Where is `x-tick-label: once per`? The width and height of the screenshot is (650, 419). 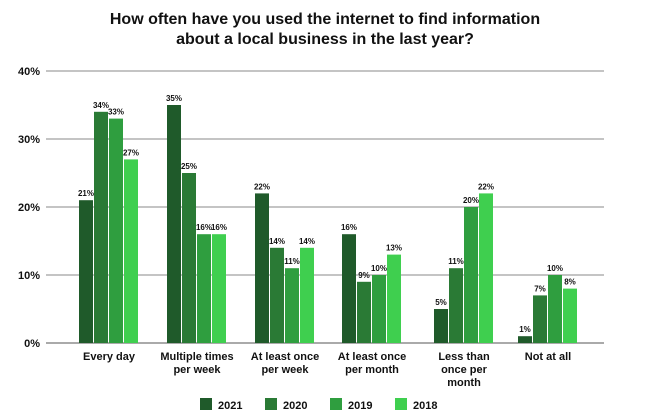 x-tick-label: once per is located at coordinates (464, 370).